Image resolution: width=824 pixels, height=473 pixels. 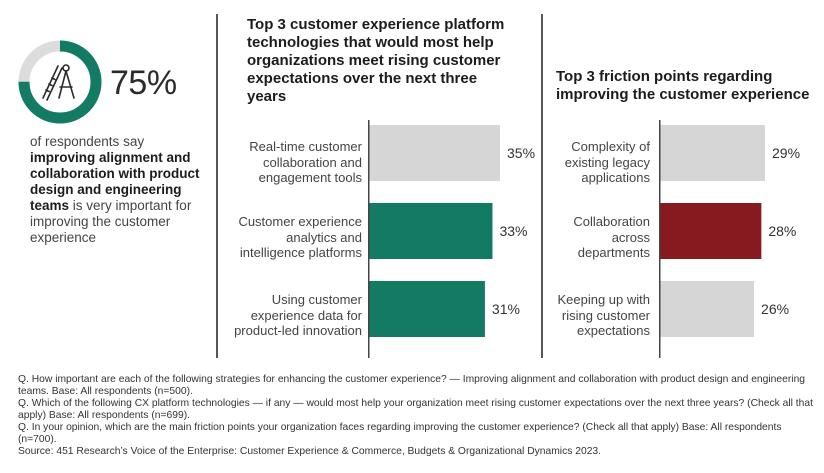 What do you see at coordinates (611, 237) in the screenshot?
I see `chart2-category-label: Collaboration across departments` at bounding box center [611, 237].